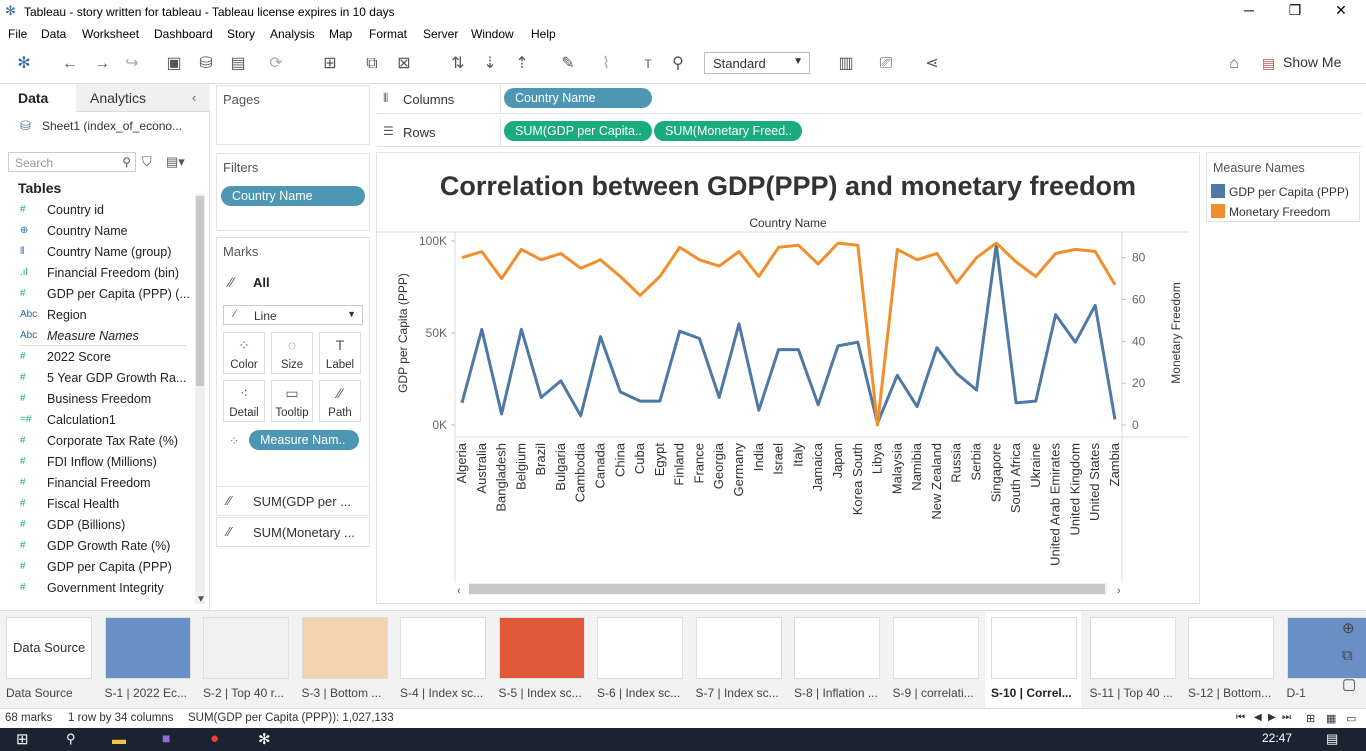 This screenshot has height=751, width=1366. Describe the element at coordinates (132, 63) in the screenshot. I see `replay-icon: ↪` at that location.